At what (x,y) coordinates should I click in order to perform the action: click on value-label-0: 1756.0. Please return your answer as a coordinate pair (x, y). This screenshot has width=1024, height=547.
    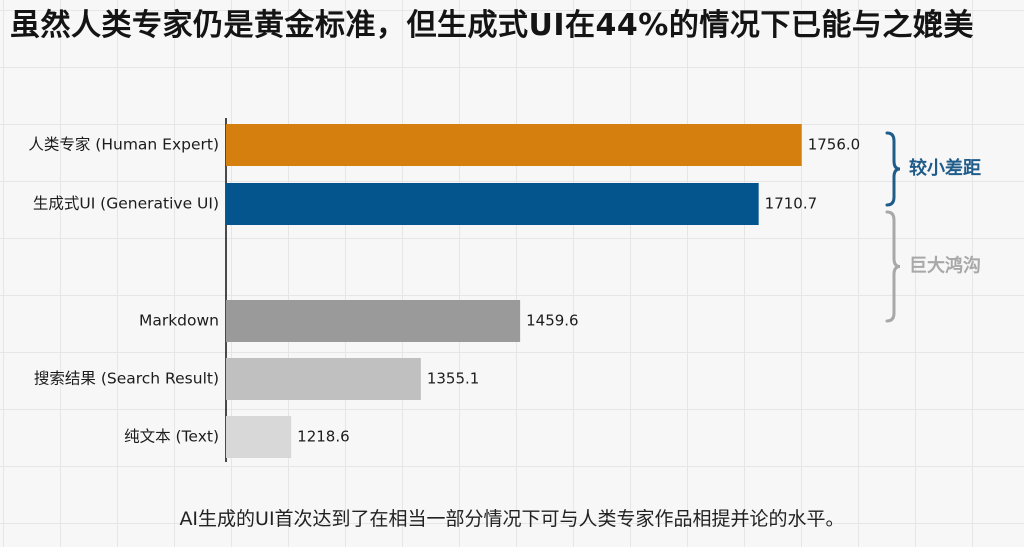
    Looking at the image, I should click on (834, 145).